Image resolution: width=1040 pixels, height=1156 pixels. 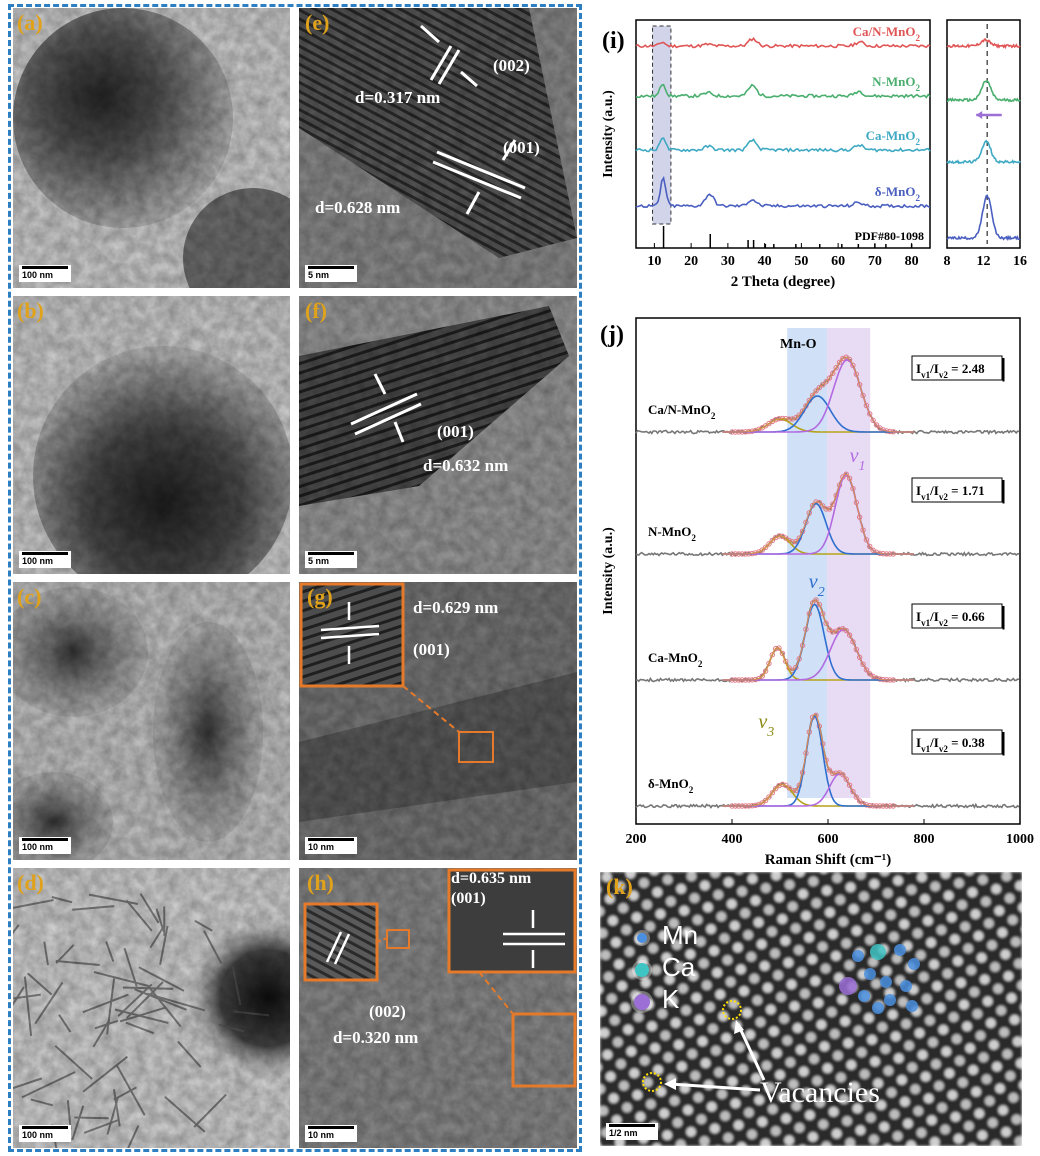 What do you see at coordinates (732, 839) in the screenshot?
I see `raman-x-tick-label: 400` at bounding box center [732, 839].